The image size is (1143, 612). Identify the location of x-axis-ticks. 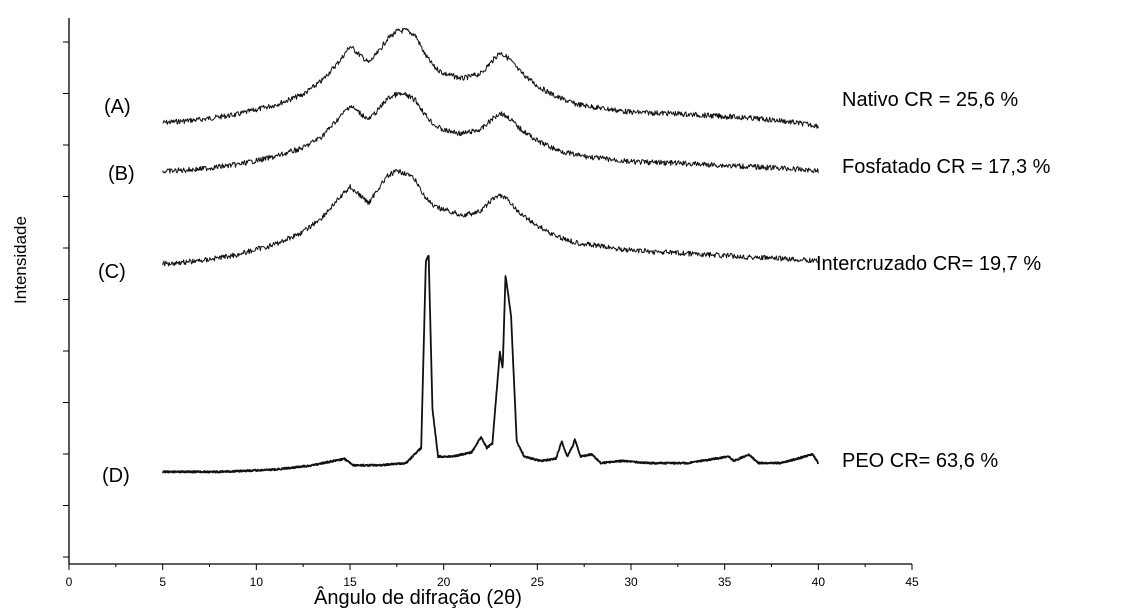
(490, 567).